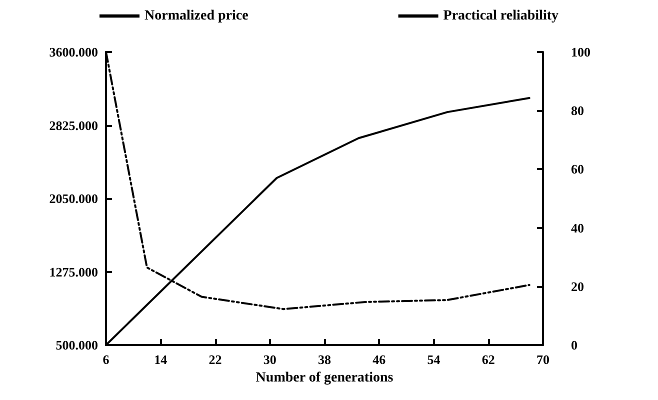 The image size is (658, 400). Describe the element at coordinates (577, 228) in the screenshot. I see `y2-tick-label: 40` at that location.